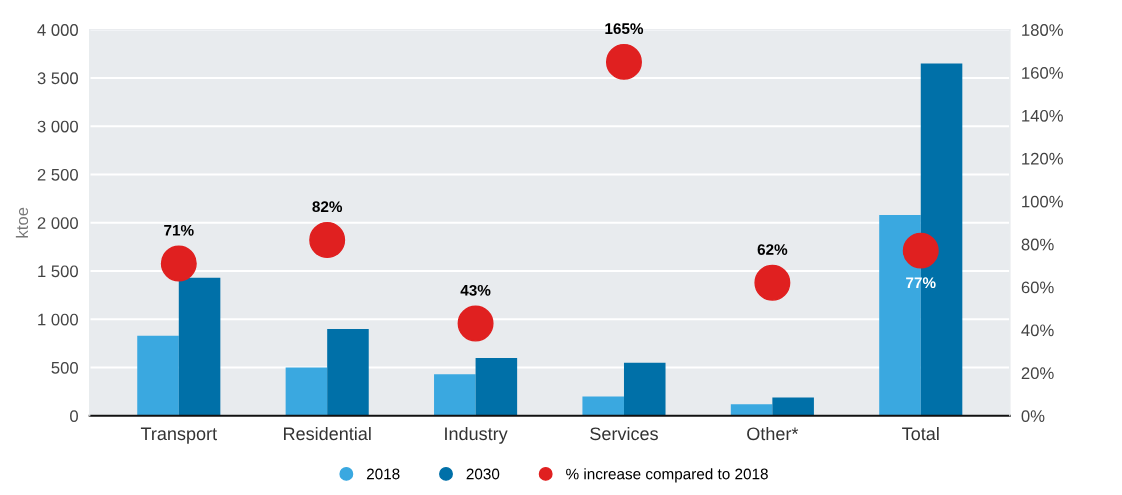 The image size is (1122, 495). I want to click on y-tick-label: 1 000, so click(58, 319).